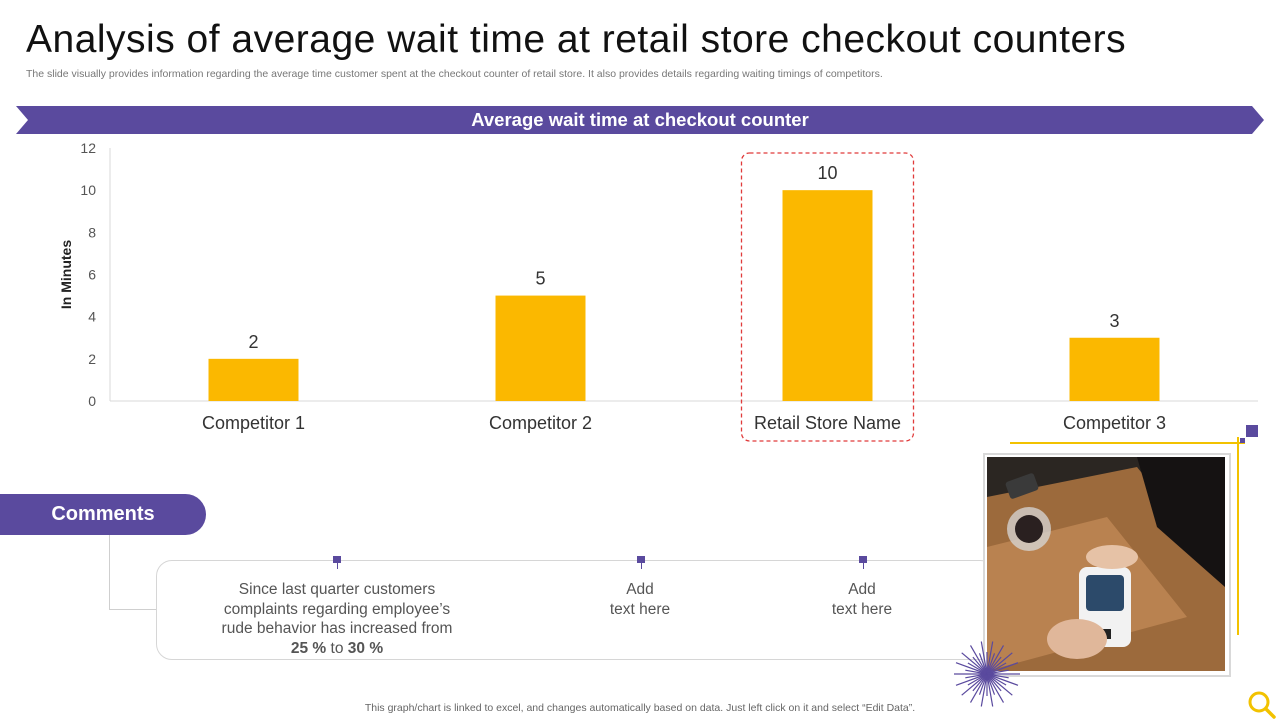 The width and height of the screenshot is (1280, 720). What do you see at coordinates (92, 232) in the screenshot?
I see `y-tick-label: 8` at bounding box center [92, 232].